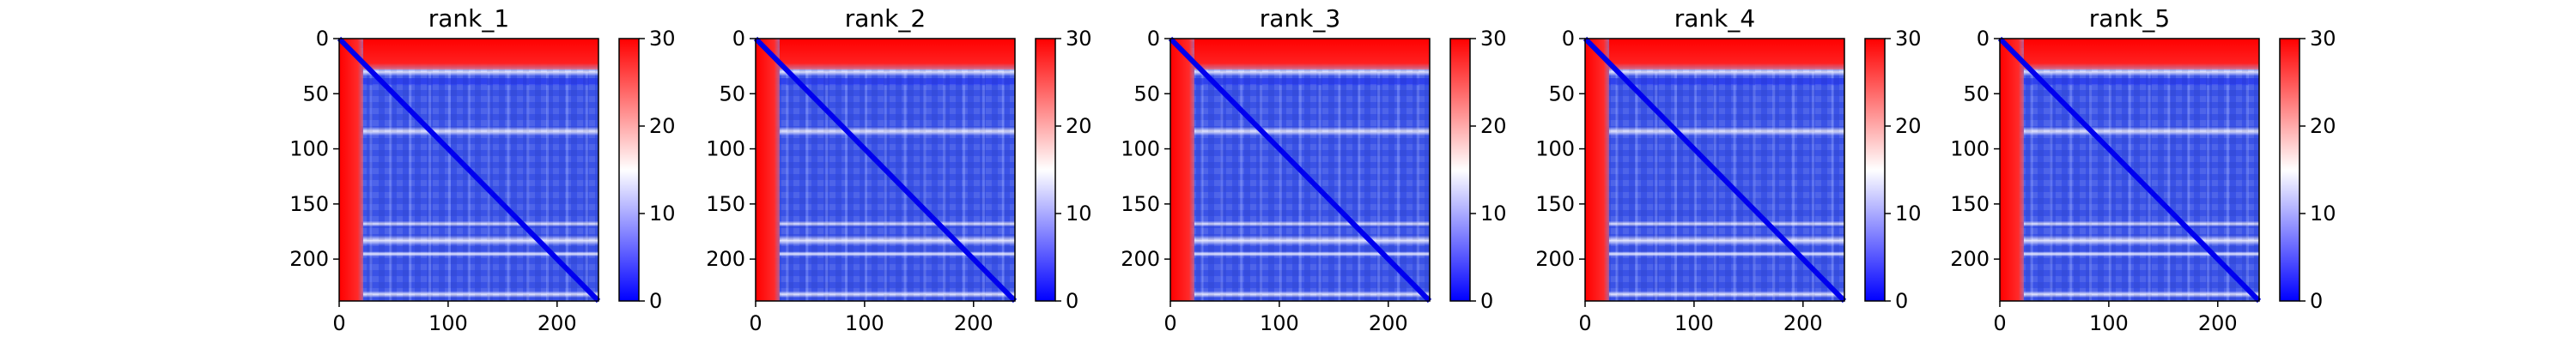 The image size is (2576, 343). Describe the element at coordinates (885, 18) in the screenshot. I see `panel-title: rank_2` at that location.